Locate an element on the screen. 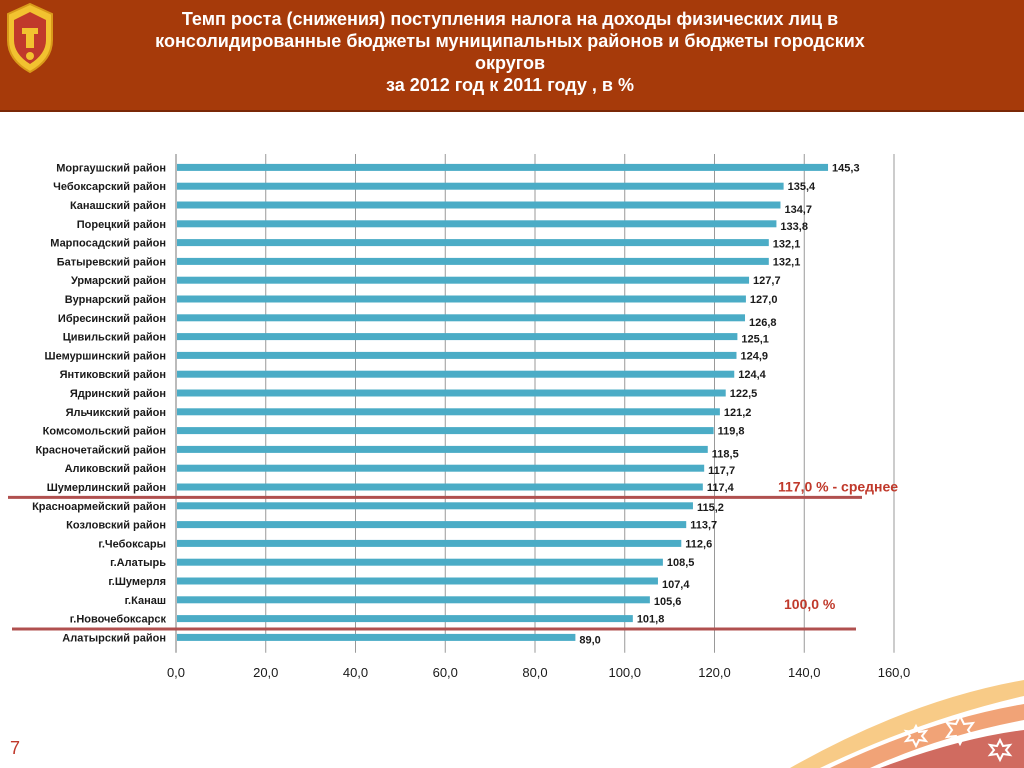 This screenshot has height=768, width=1024. ornament-stars-icon is located at coordinates (907, 724).